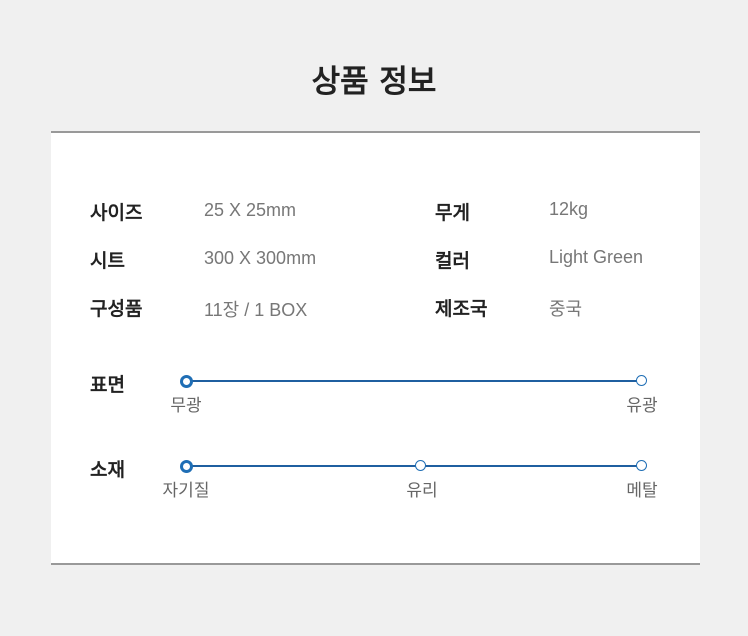 The height and width of the screenshot is (636, 748). Describe the element at coordinates (250, 210) in the screenshot. I see `spec-value: 25 X 25mm` at that location.